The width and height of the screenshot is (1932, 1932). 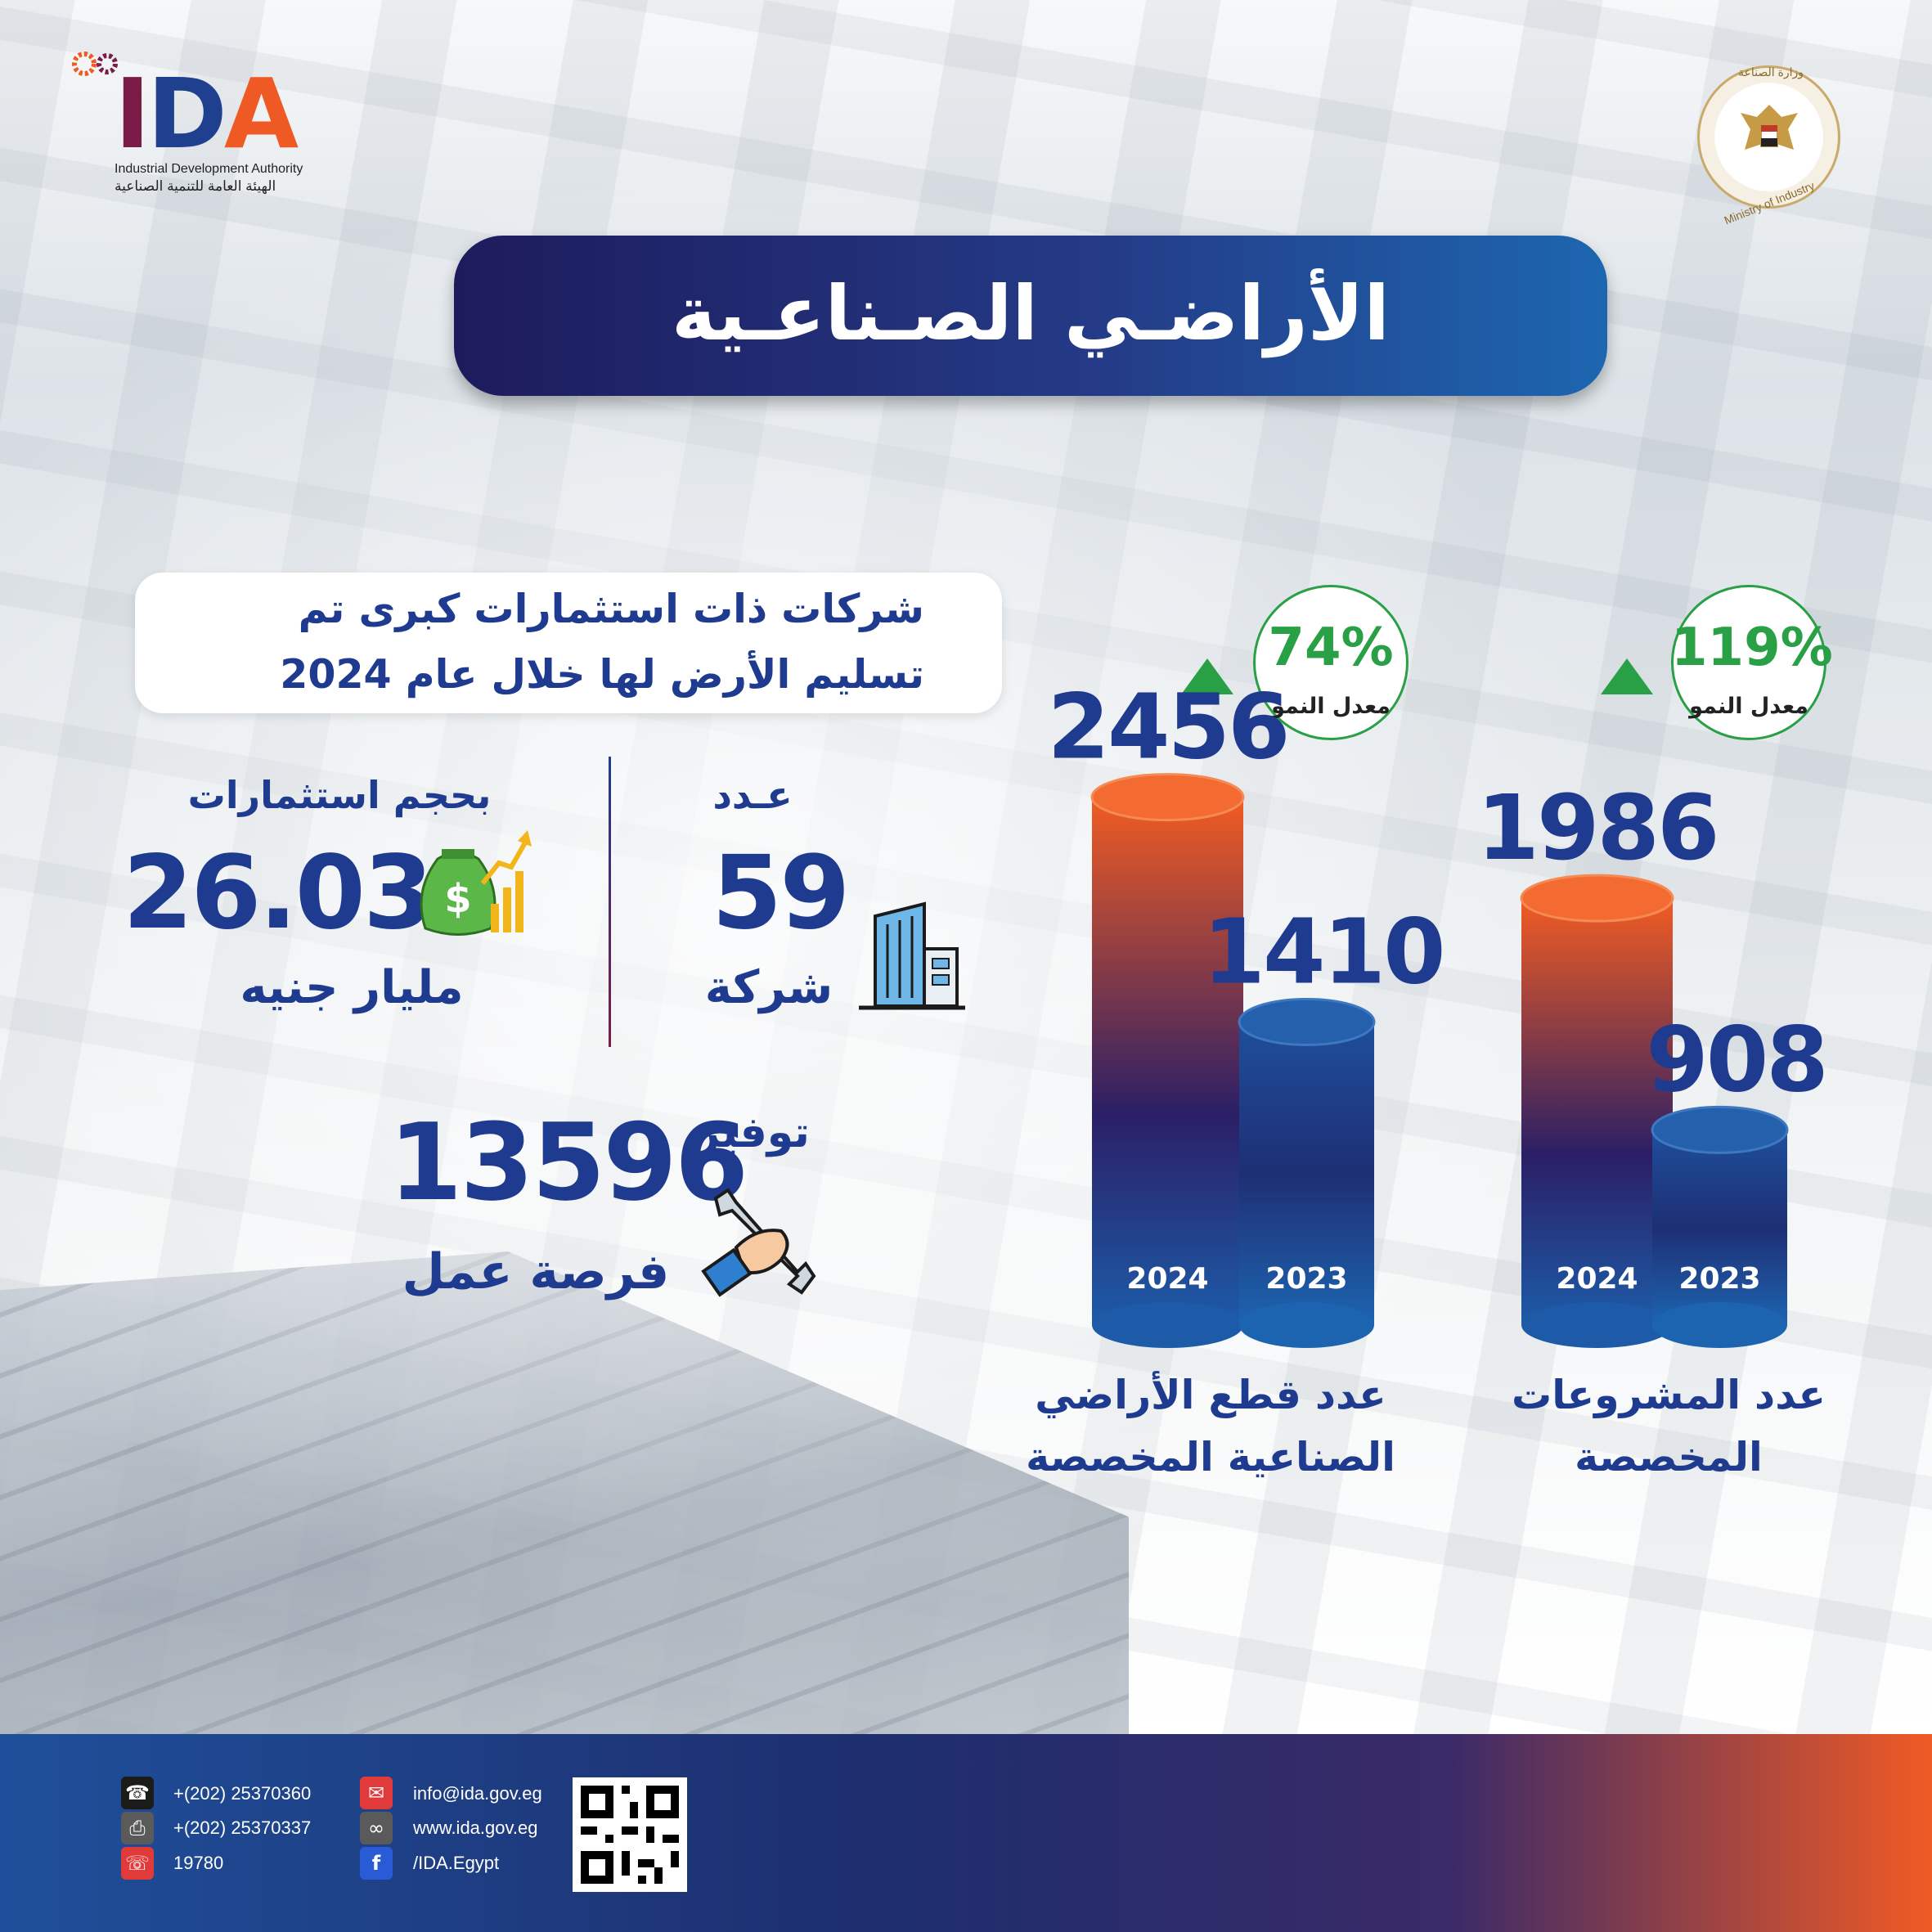 I want to click on lands-chart-caption: عدد قطع الأراضي الصناعية المخصصة, so click(x=1210, y=1426).